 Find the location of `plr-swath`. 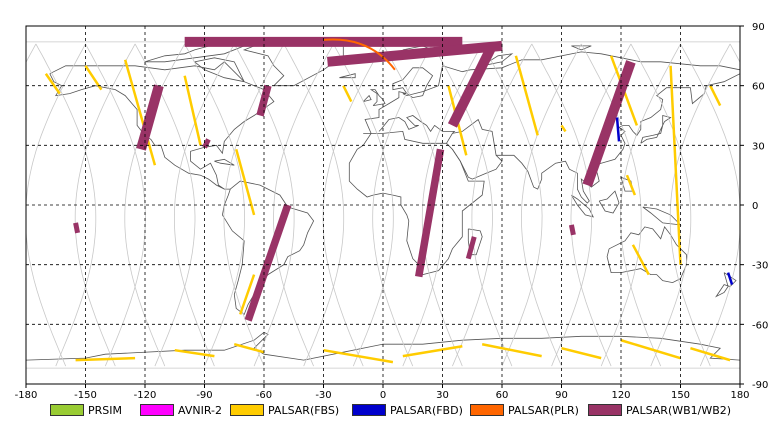

plr-swath is located at coordinates (359, 54).